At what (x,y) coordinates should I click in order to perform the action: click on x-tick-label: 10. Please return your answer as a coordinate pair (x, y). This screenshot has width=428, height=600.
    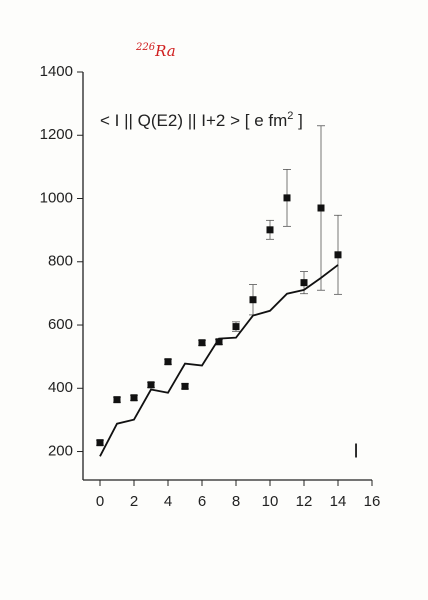
    Looking at the image, I should click on (270, 501).